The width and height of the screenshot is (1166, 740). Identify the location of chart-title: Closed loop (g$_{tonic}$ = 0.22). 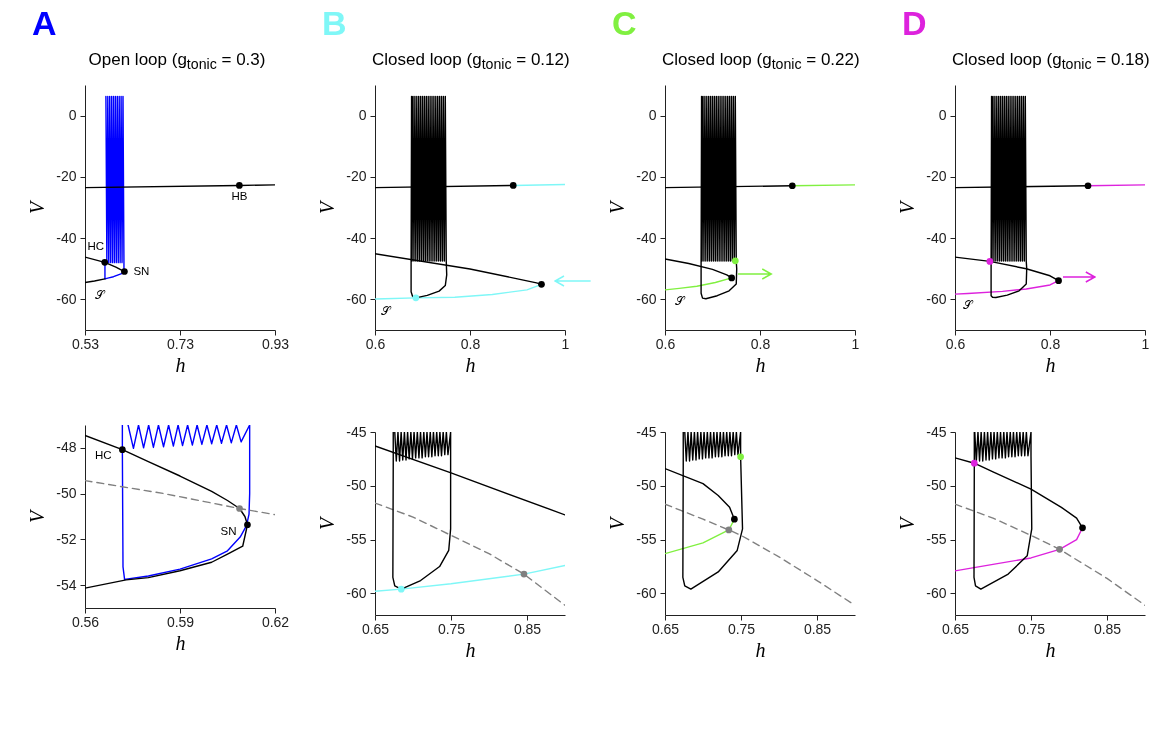
(761, 61).